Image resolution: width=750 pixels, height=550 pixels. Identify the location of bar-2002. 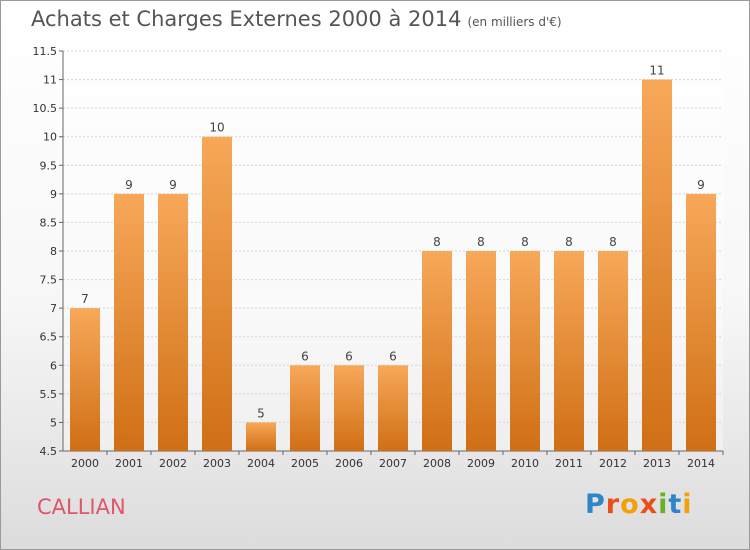
(173, 322).